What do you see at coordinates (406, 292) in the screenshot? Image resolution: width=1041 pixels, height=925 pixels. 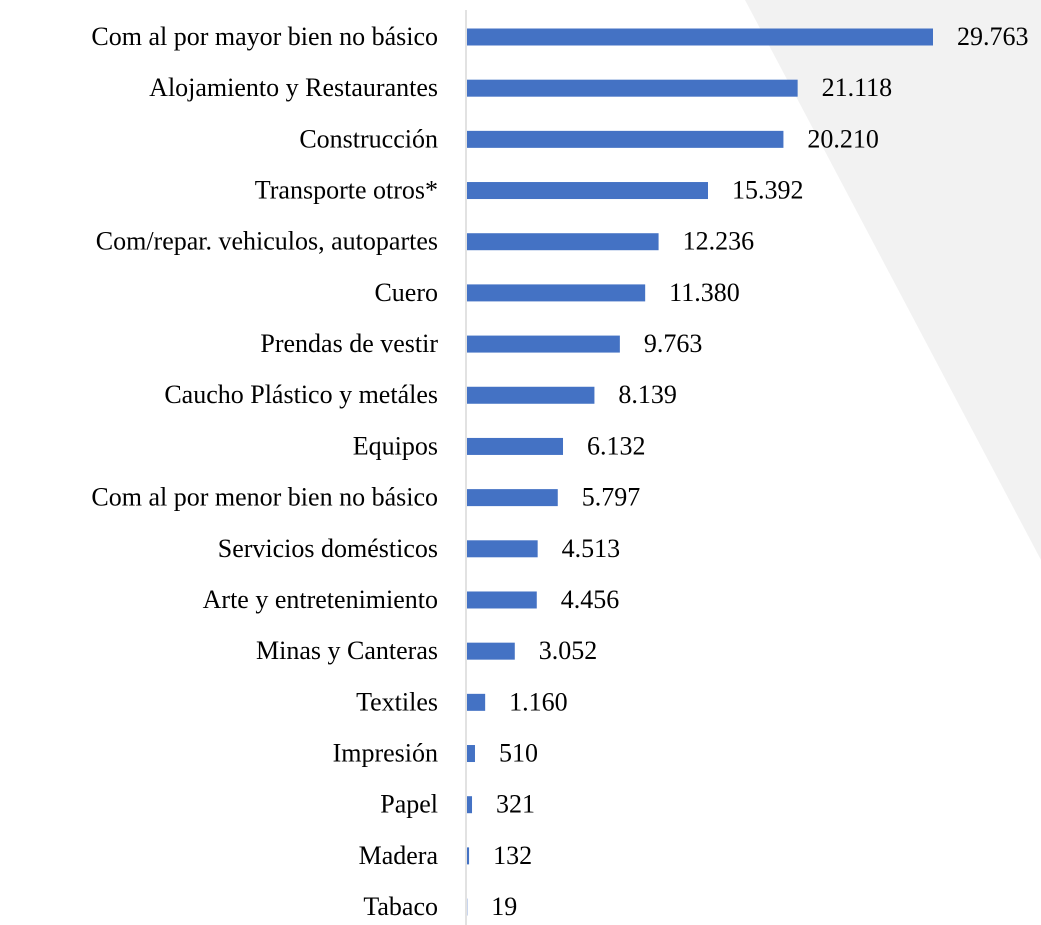 I see `category-label: Cuero` at bounding box center [406, 292].